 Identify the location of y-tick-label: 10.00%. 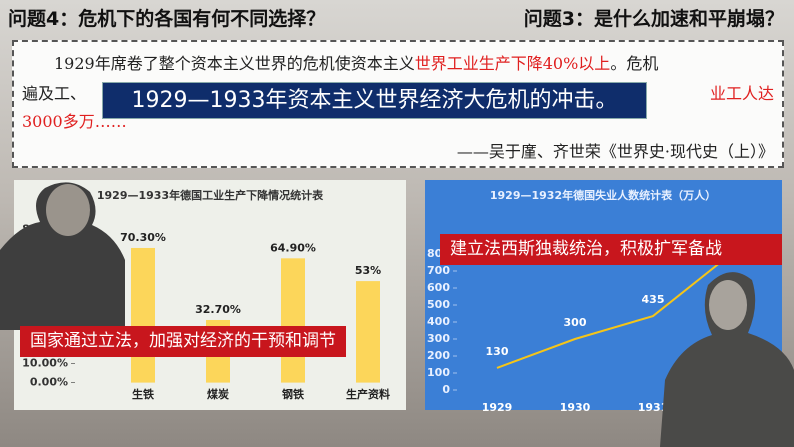
(45, 362).